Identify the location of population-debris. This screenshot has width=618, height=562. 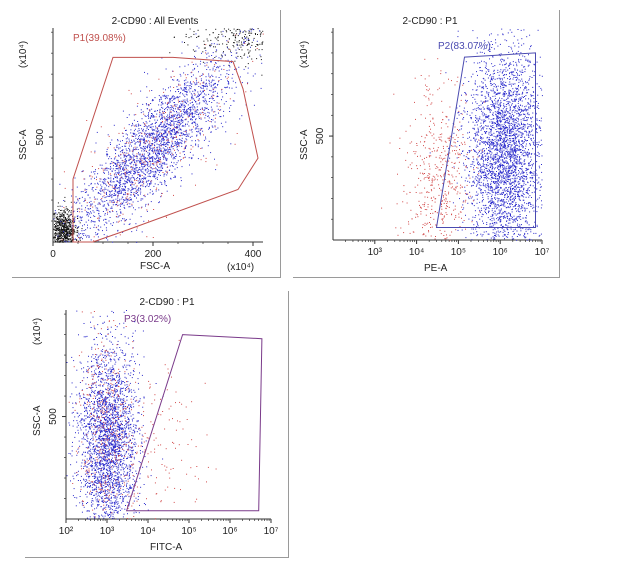
(68, 219).